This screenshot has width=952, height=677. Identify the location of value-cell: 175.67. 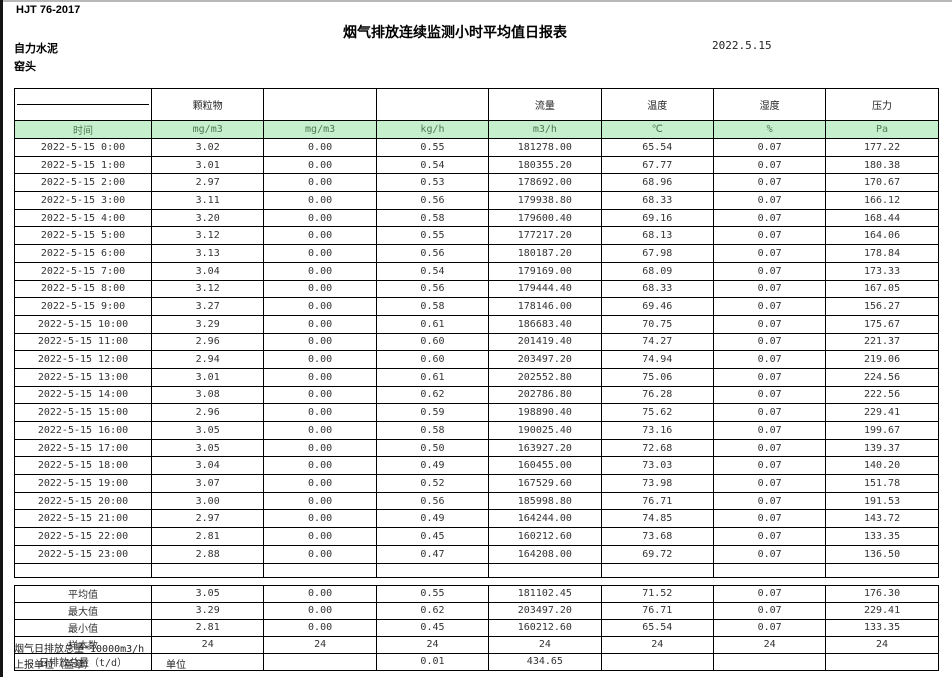
(882, 324).